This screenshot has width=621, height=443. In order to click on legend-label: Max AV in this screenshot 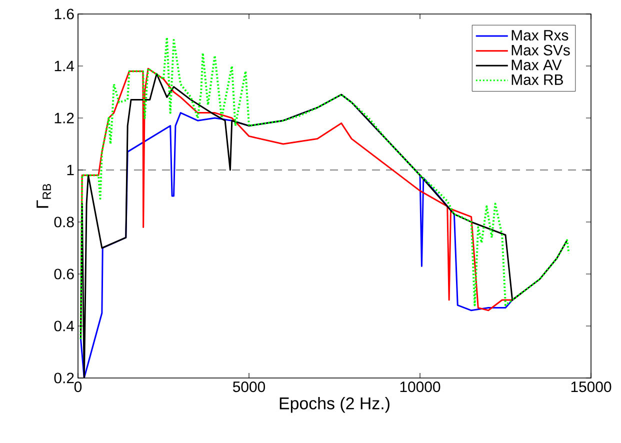, I will do `click(537, 65)`.